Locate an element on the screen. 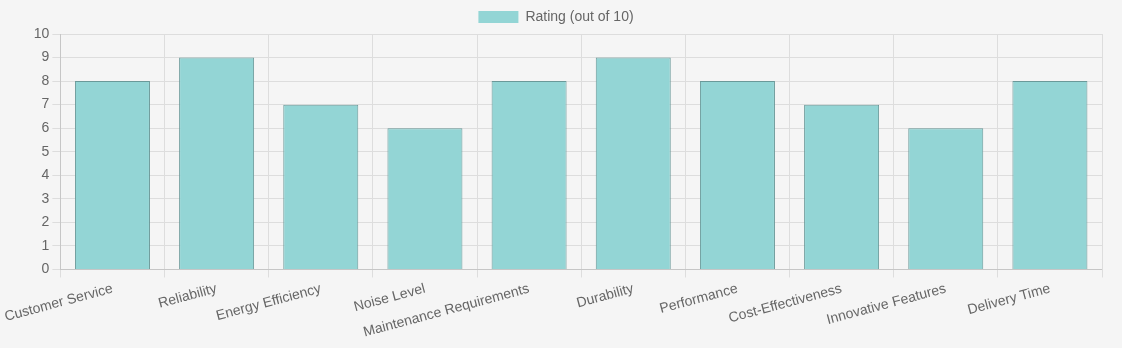 Image resolution: width=1122 pixels, height=348 pixels. y-tick-label: 5 is located at coordinates (45, 150).